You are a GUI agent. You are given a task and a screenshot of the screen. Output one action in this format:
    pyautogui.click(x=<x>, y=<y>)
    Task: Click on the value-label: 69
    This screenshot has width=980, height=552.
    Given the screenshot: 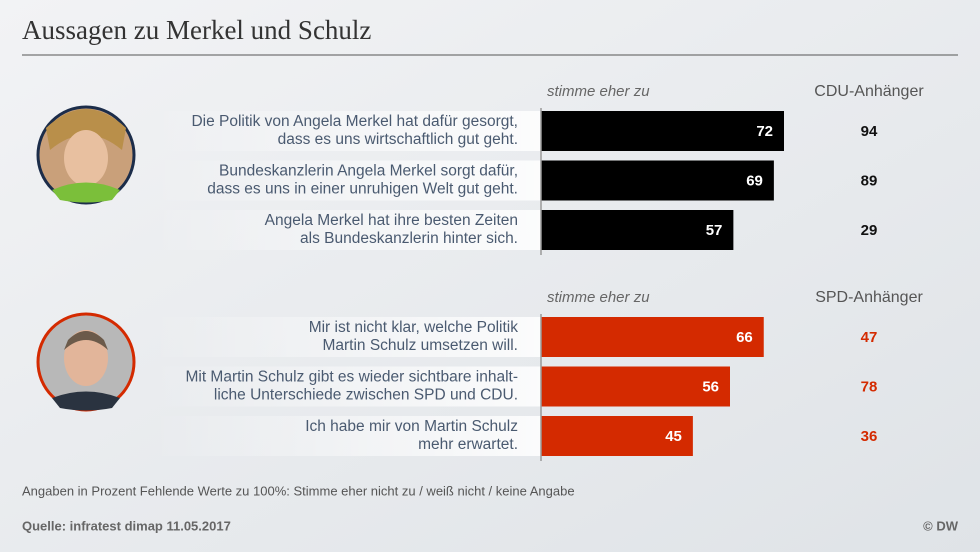 What is the action you would take?
    pyautogui.click(x=754, y=180)
    